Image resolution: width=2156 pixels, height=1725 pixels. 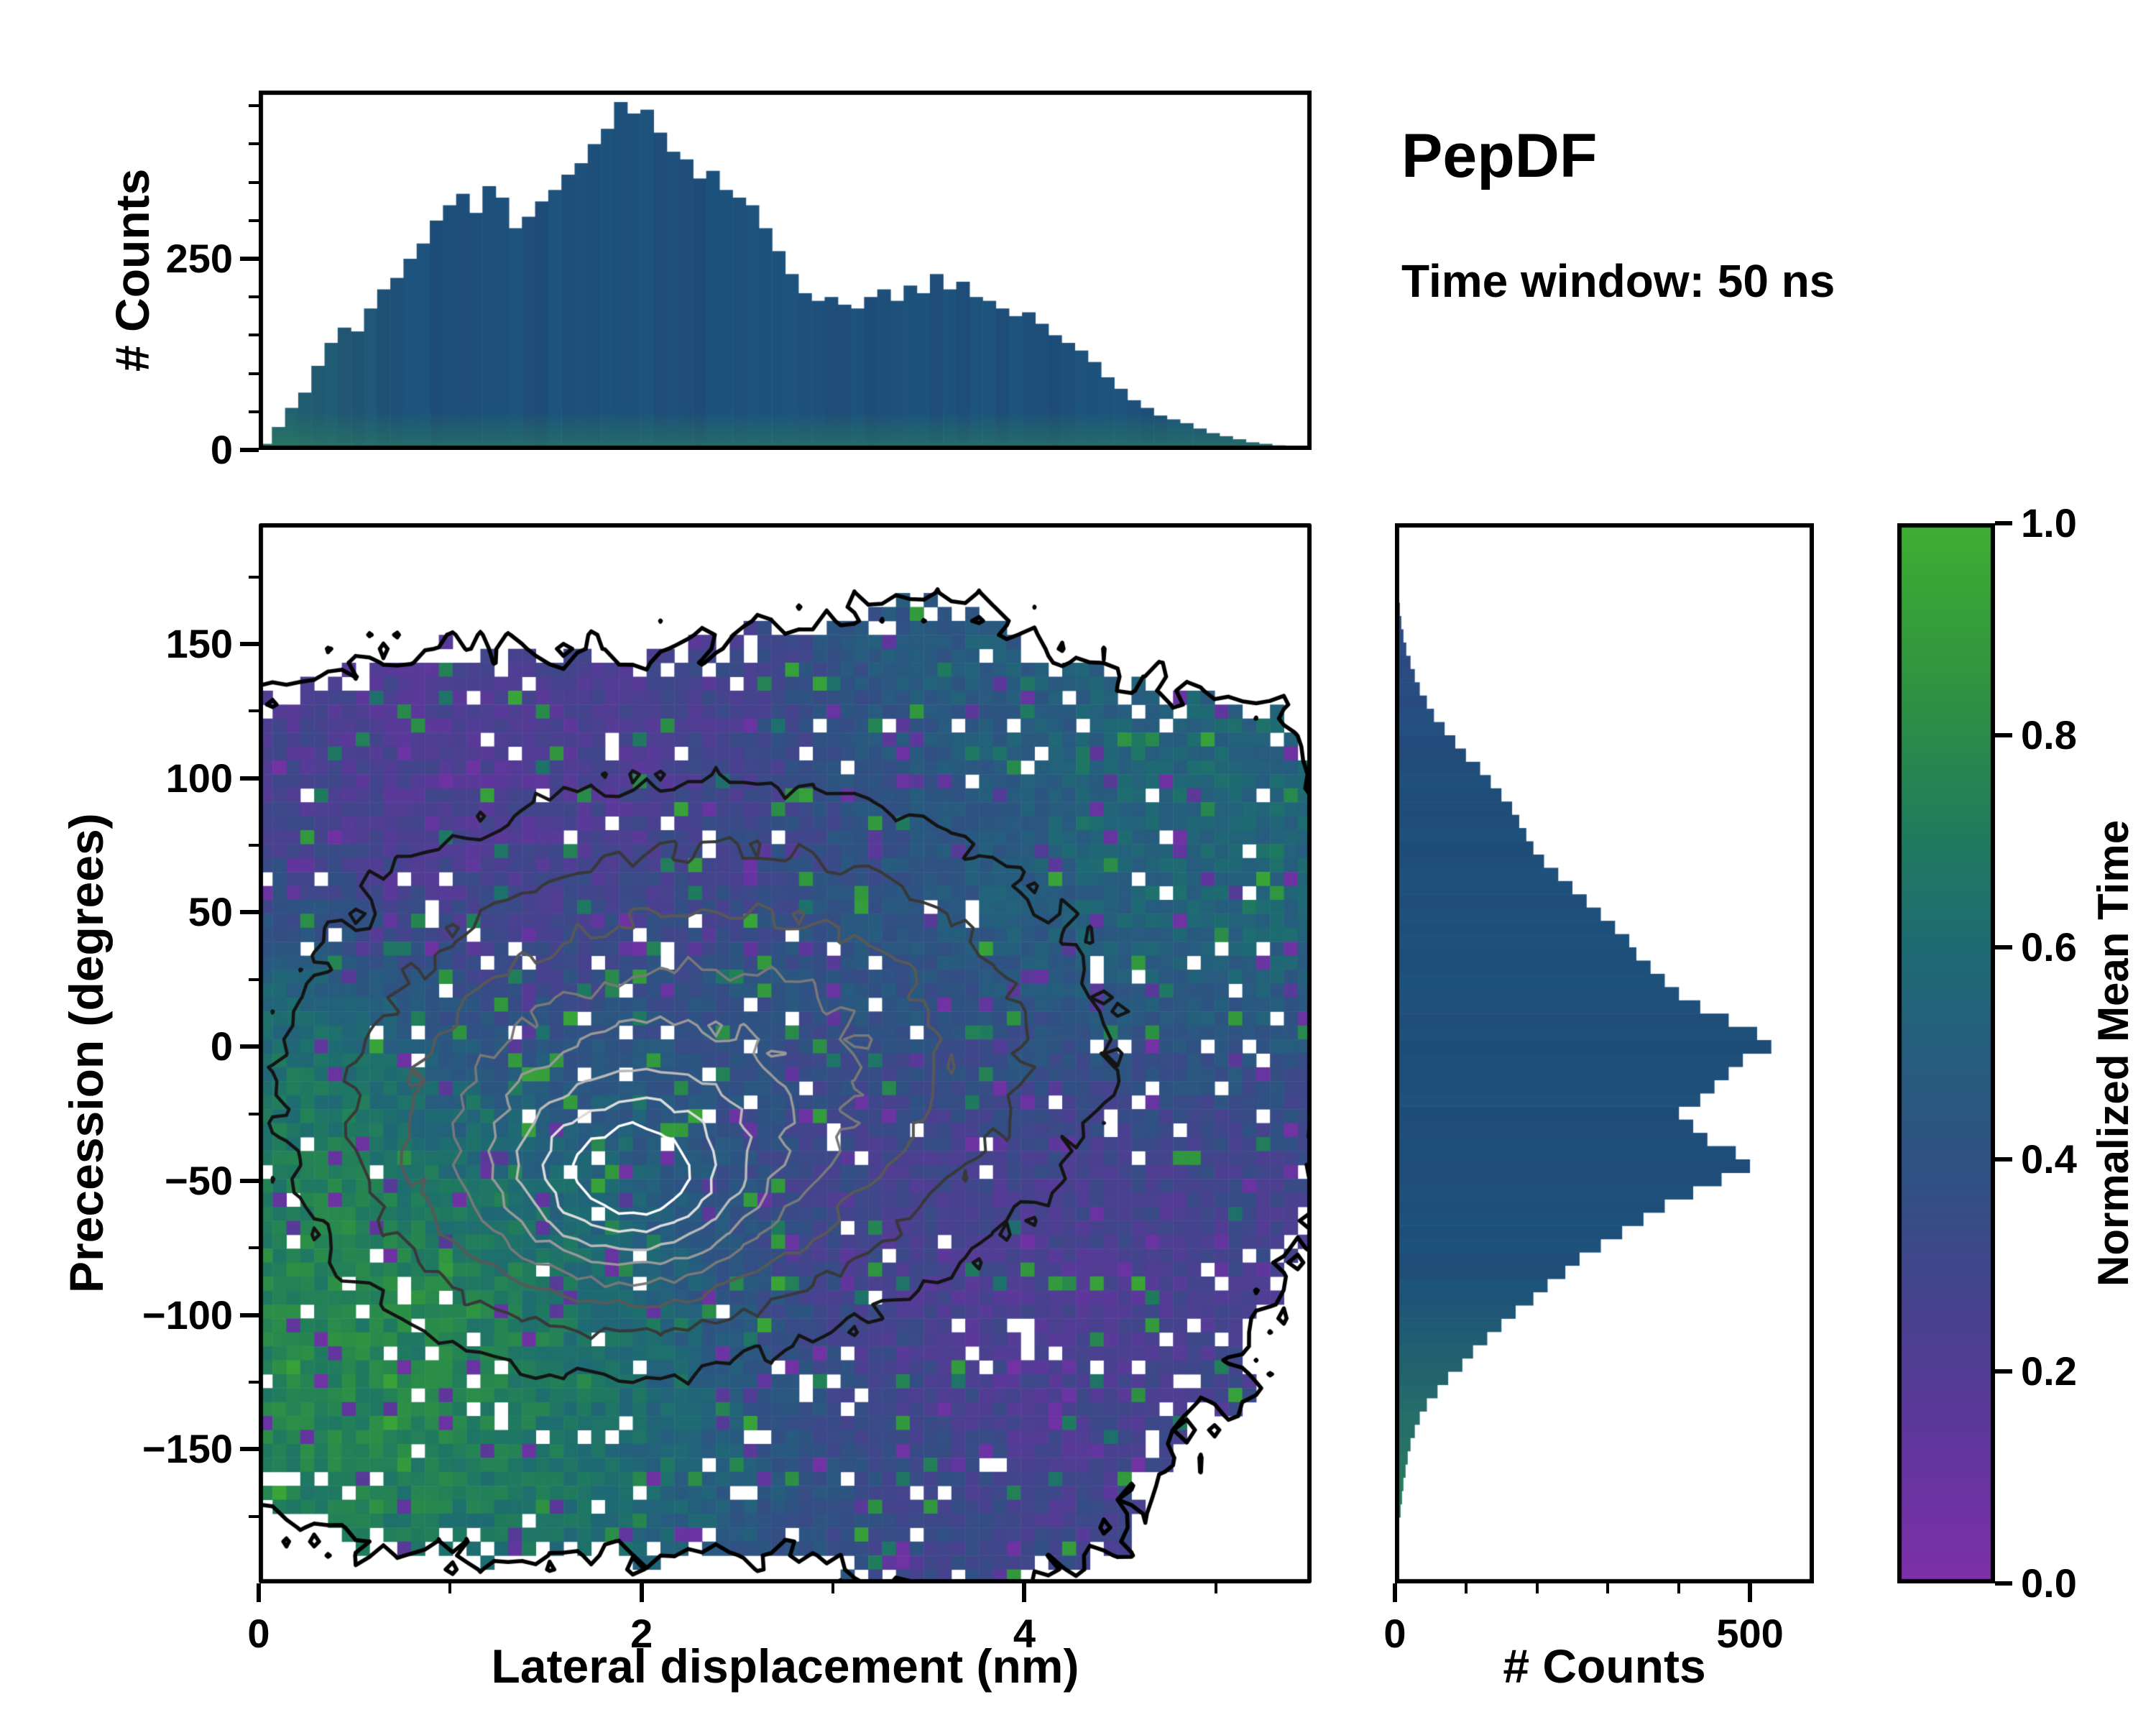 I want to click on right-histogram-panel, so click(x=1605, y=1053).